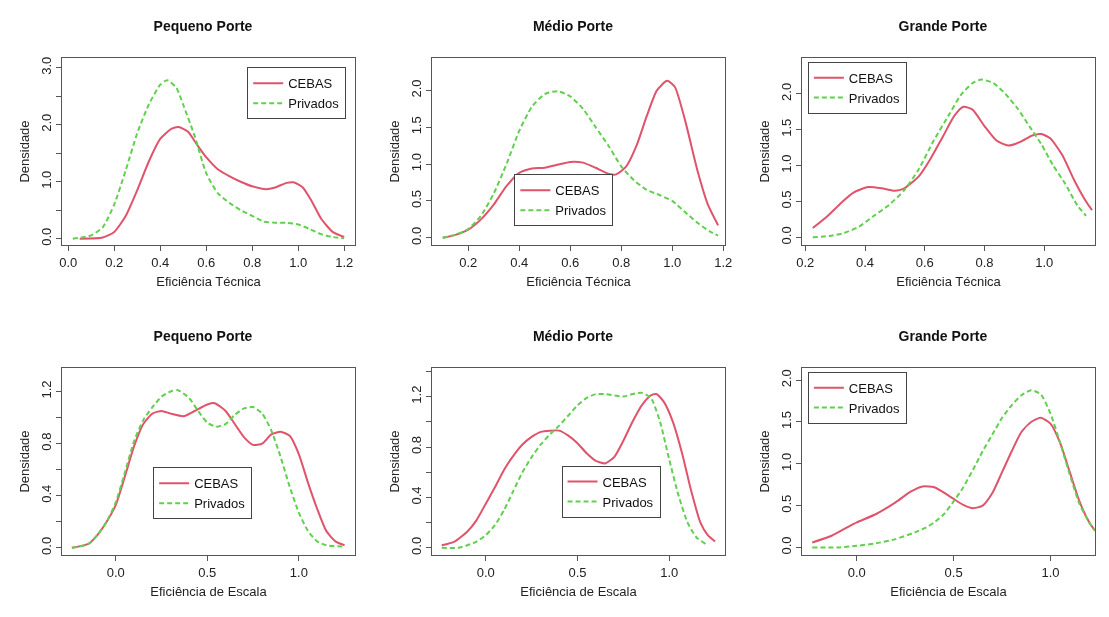  What do you see at coordinates (46, 65) in the screenshot?
I see `y-tick-label: 3.0` at bounding box center [46, 65].